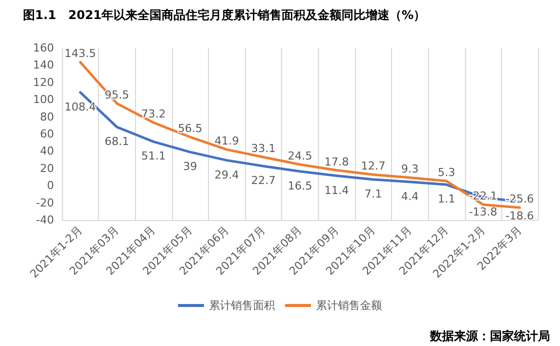  I want to click on y-tick-label: -40, so click(45, 220).